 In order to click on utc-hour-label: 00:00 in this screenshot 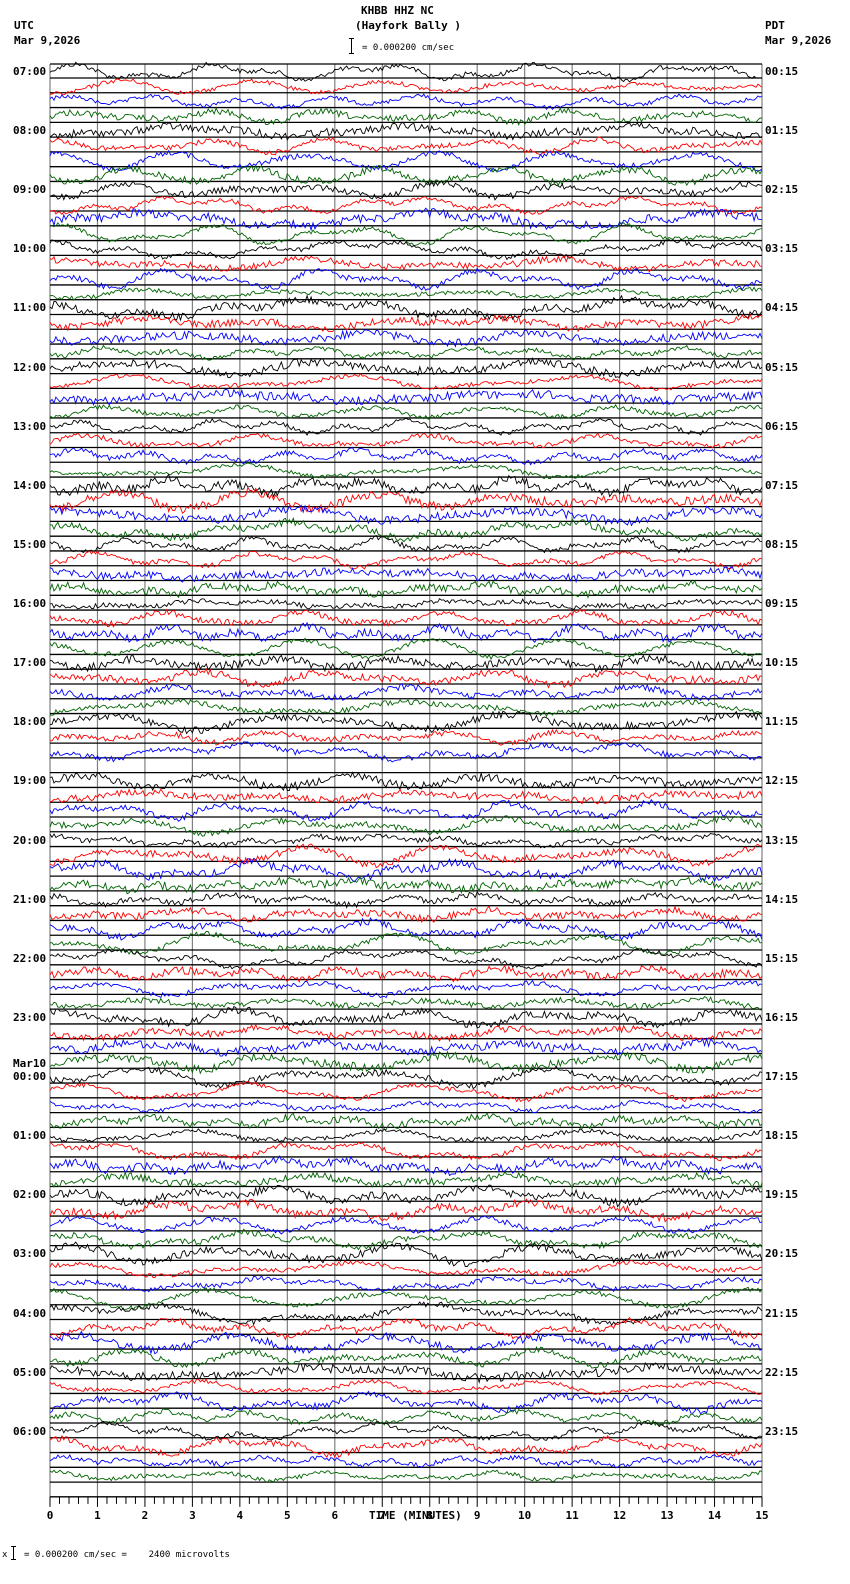, I will do `click(30, 1077)`.